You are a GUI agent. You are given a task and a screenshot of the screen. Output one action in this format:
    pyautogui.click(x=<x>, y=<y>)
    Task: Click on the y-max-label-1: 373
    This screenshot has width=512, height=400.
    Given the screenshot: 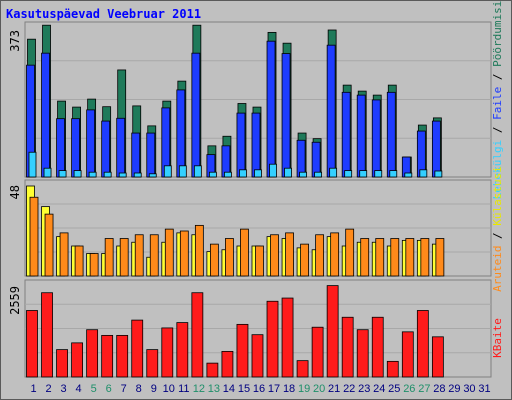 What is the action you would take?
    pyautogui.click(x=15, y=41)
    